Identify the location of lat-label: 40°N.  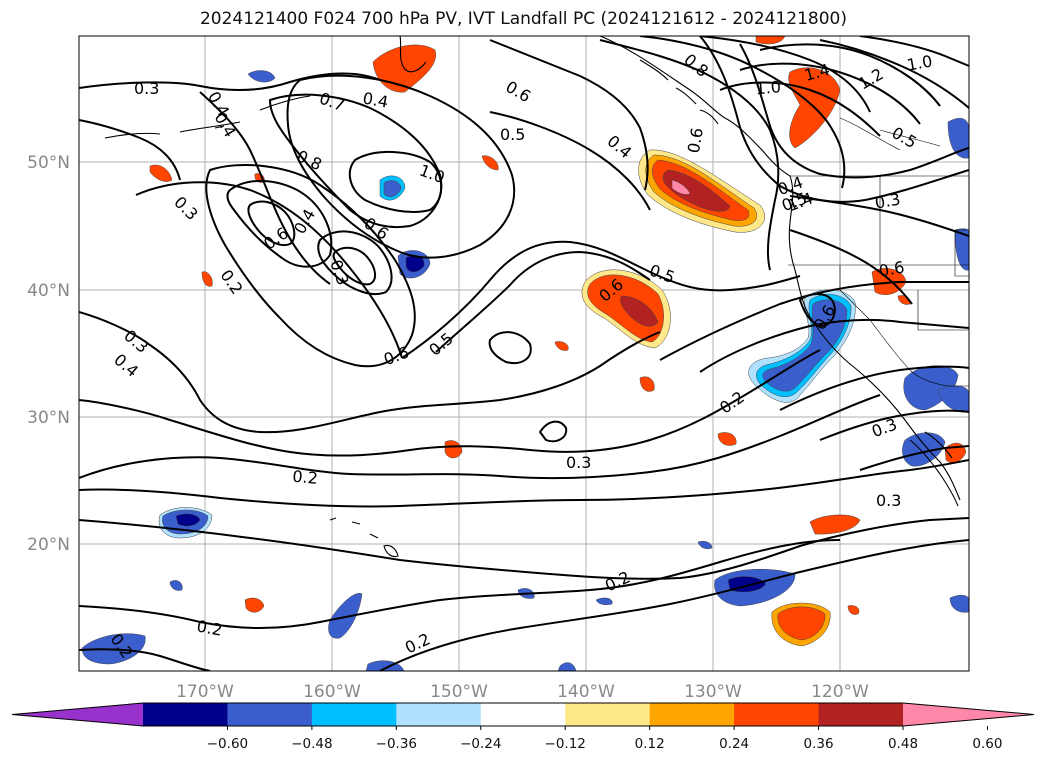
(48, 291).